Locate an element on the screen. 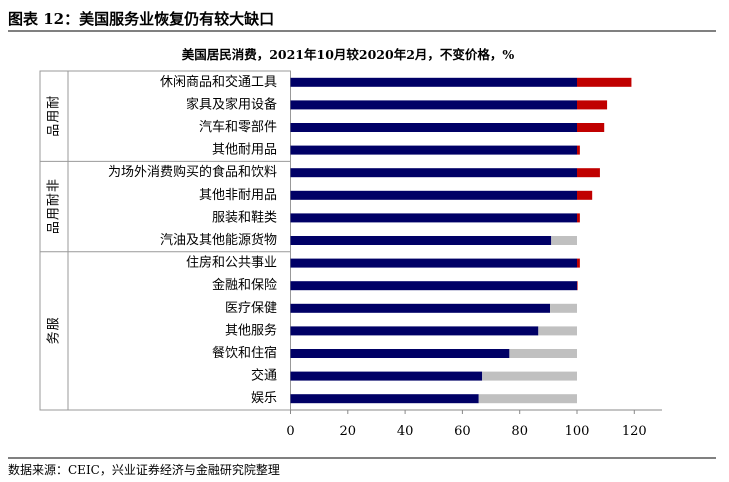  x-tick-label: 80 is located at coordinates (519, 431).